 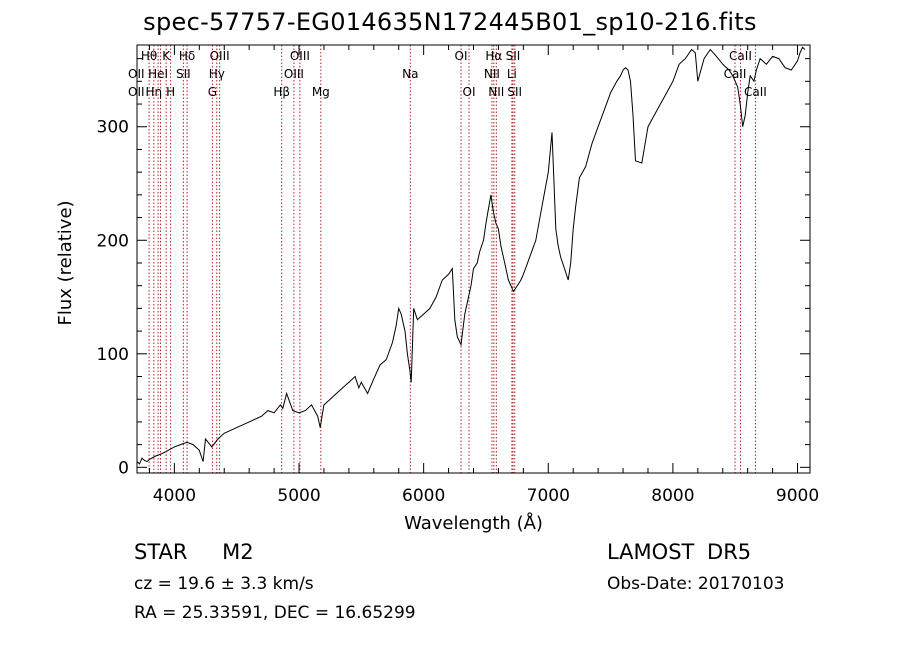 What do you see at coordinates (65, 262) in the screenshot?
I see `y-axis-label: Flux (relative)` at bounding box center [65, 262].